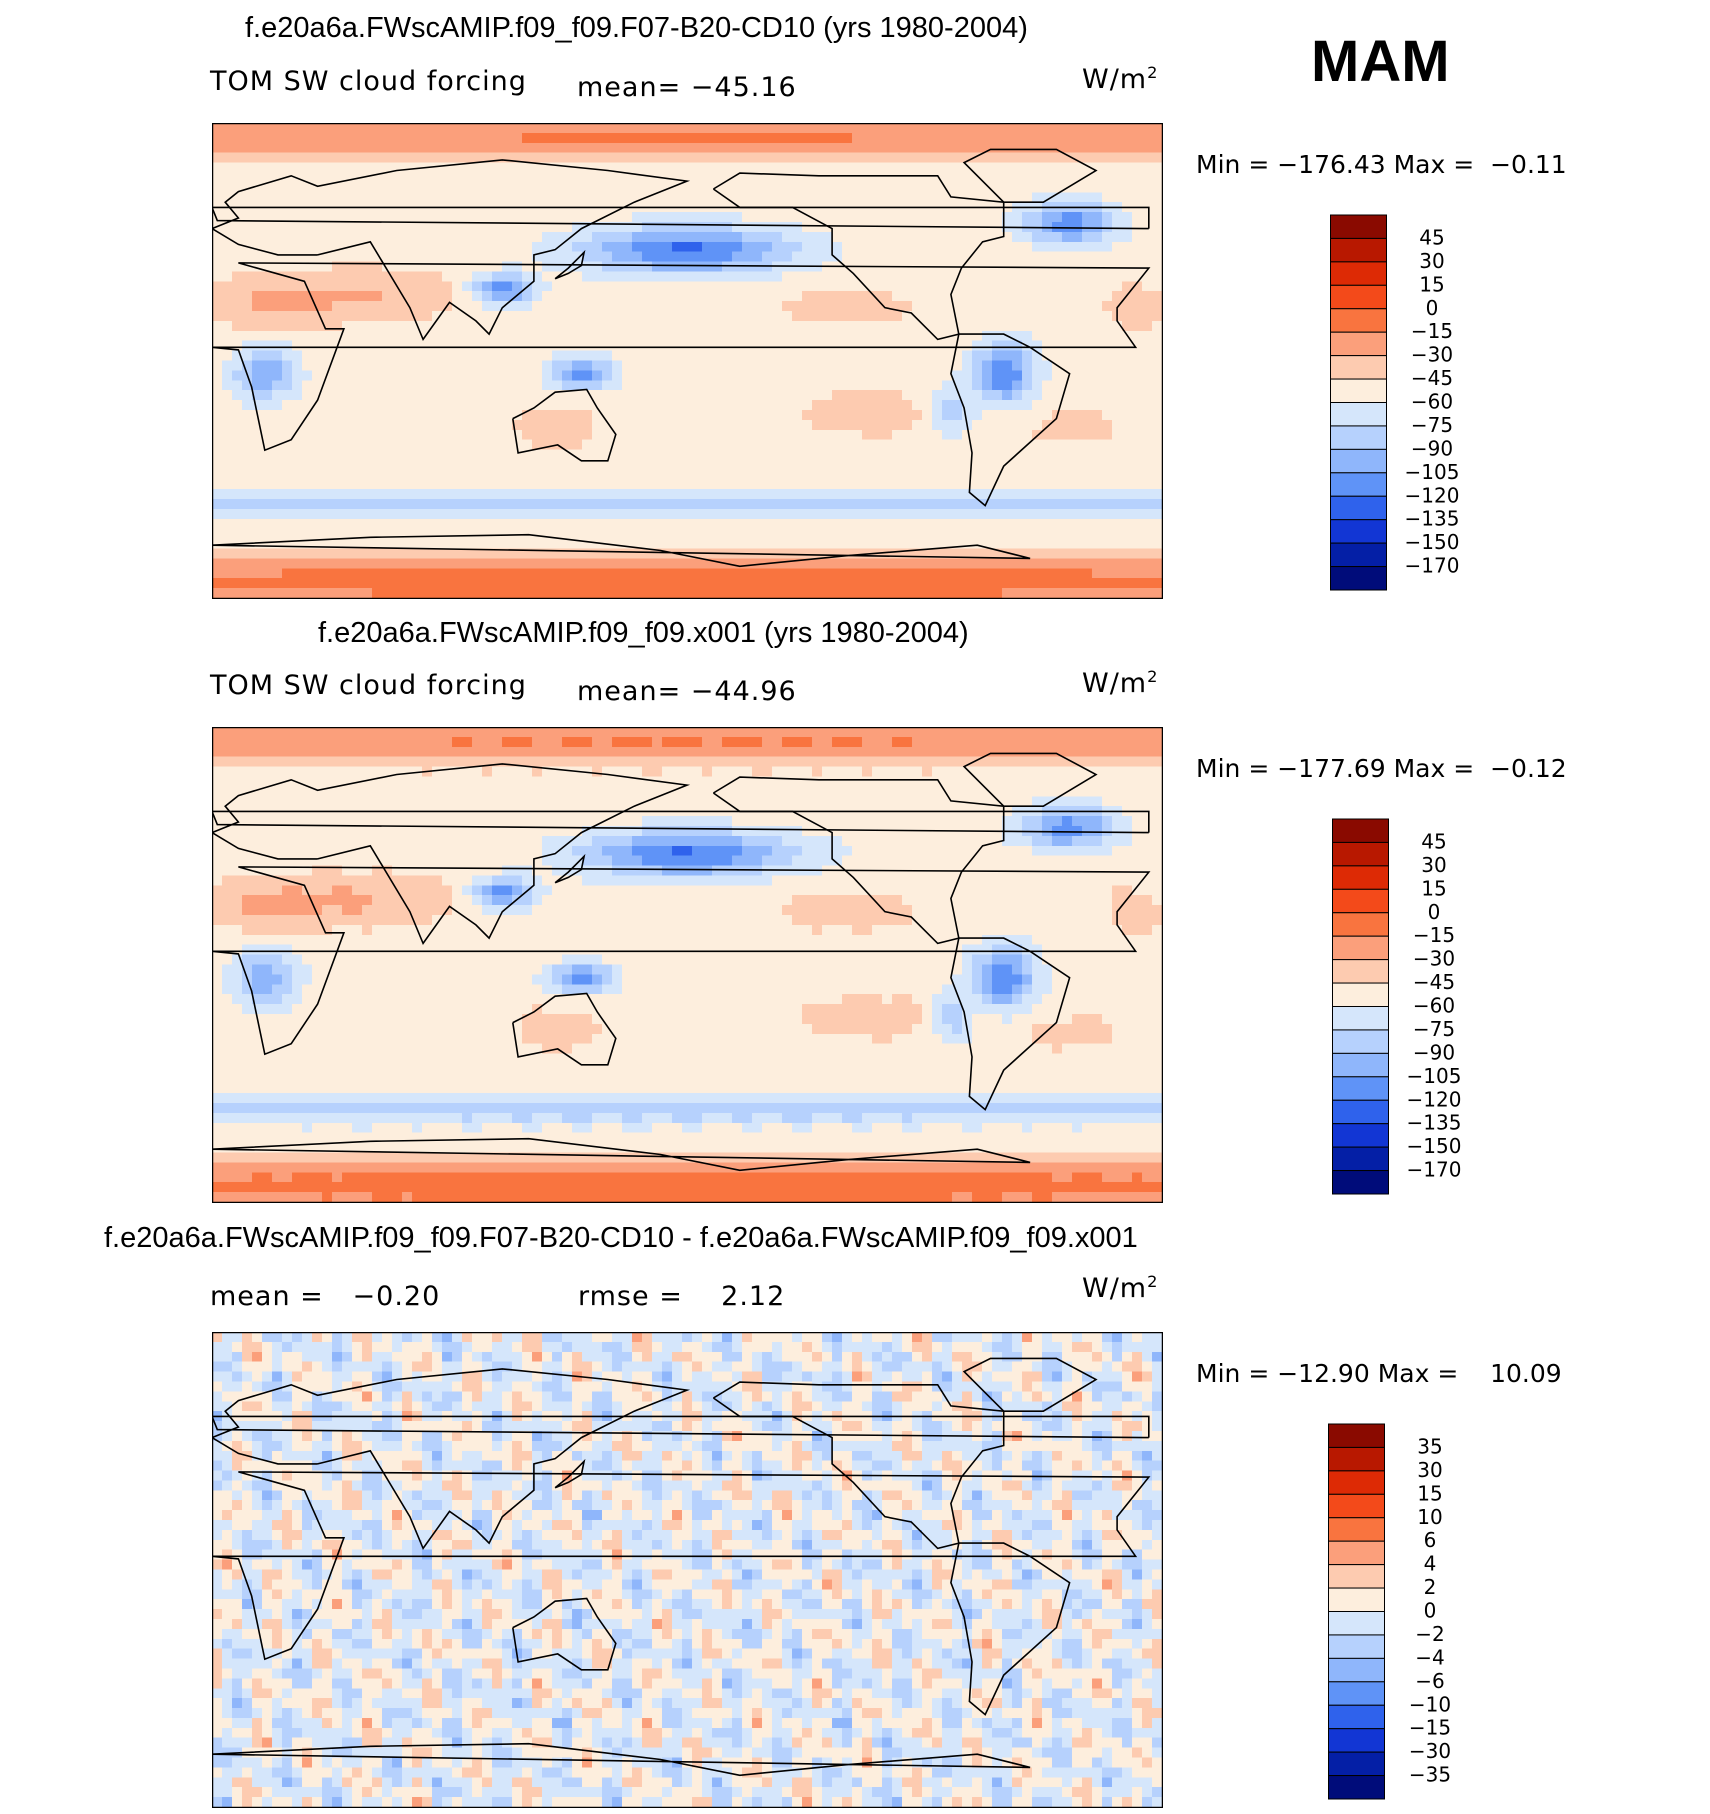 The image size is (1710, 1814). I want to click on colorbar-tick-label: 30, so click(1431, 261).